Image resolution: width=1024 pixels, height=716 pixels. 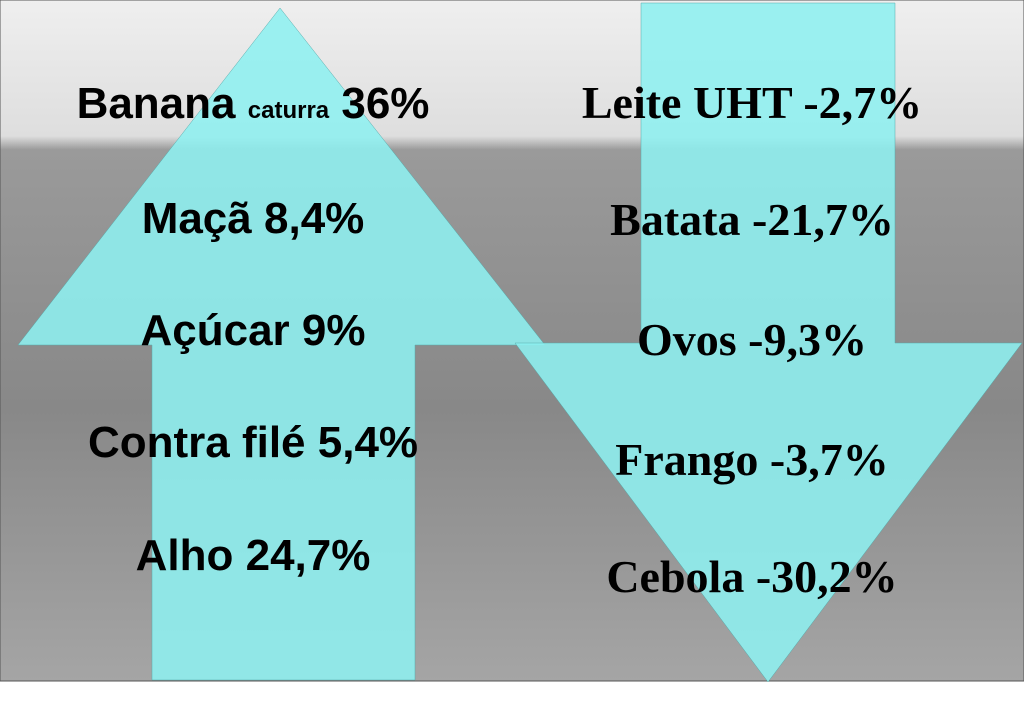 I want to click on decreases-item: Cebola -30,2%, so click(x=751, y=576).